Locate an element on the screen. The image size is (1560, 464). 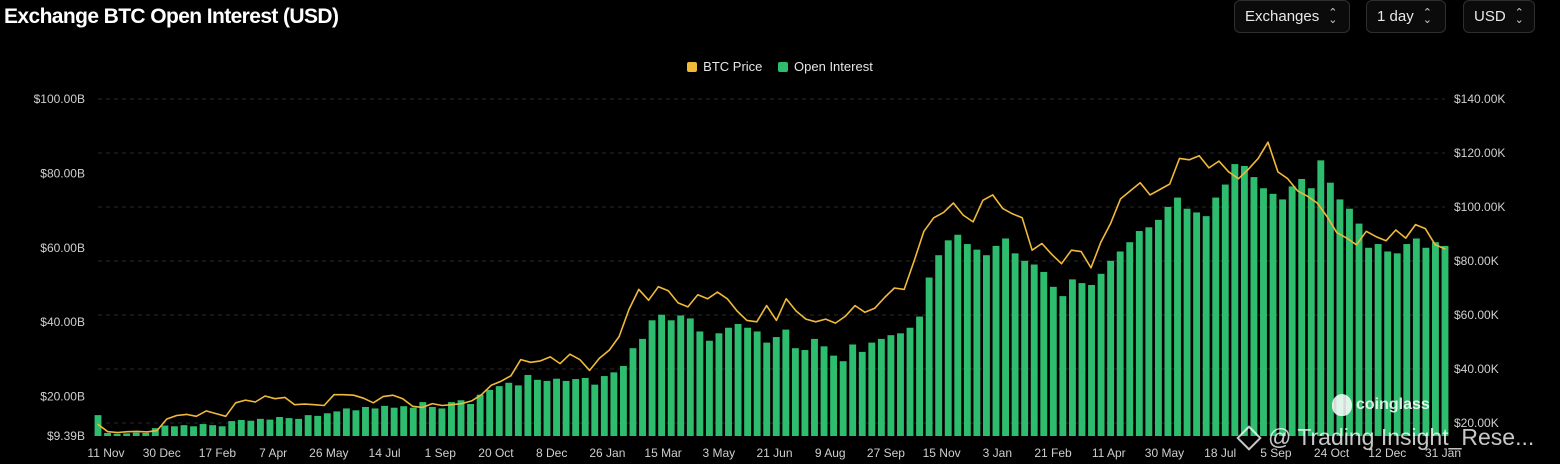
x-axis-tick-label: 3 Jan is located at coordinates (997, 453).